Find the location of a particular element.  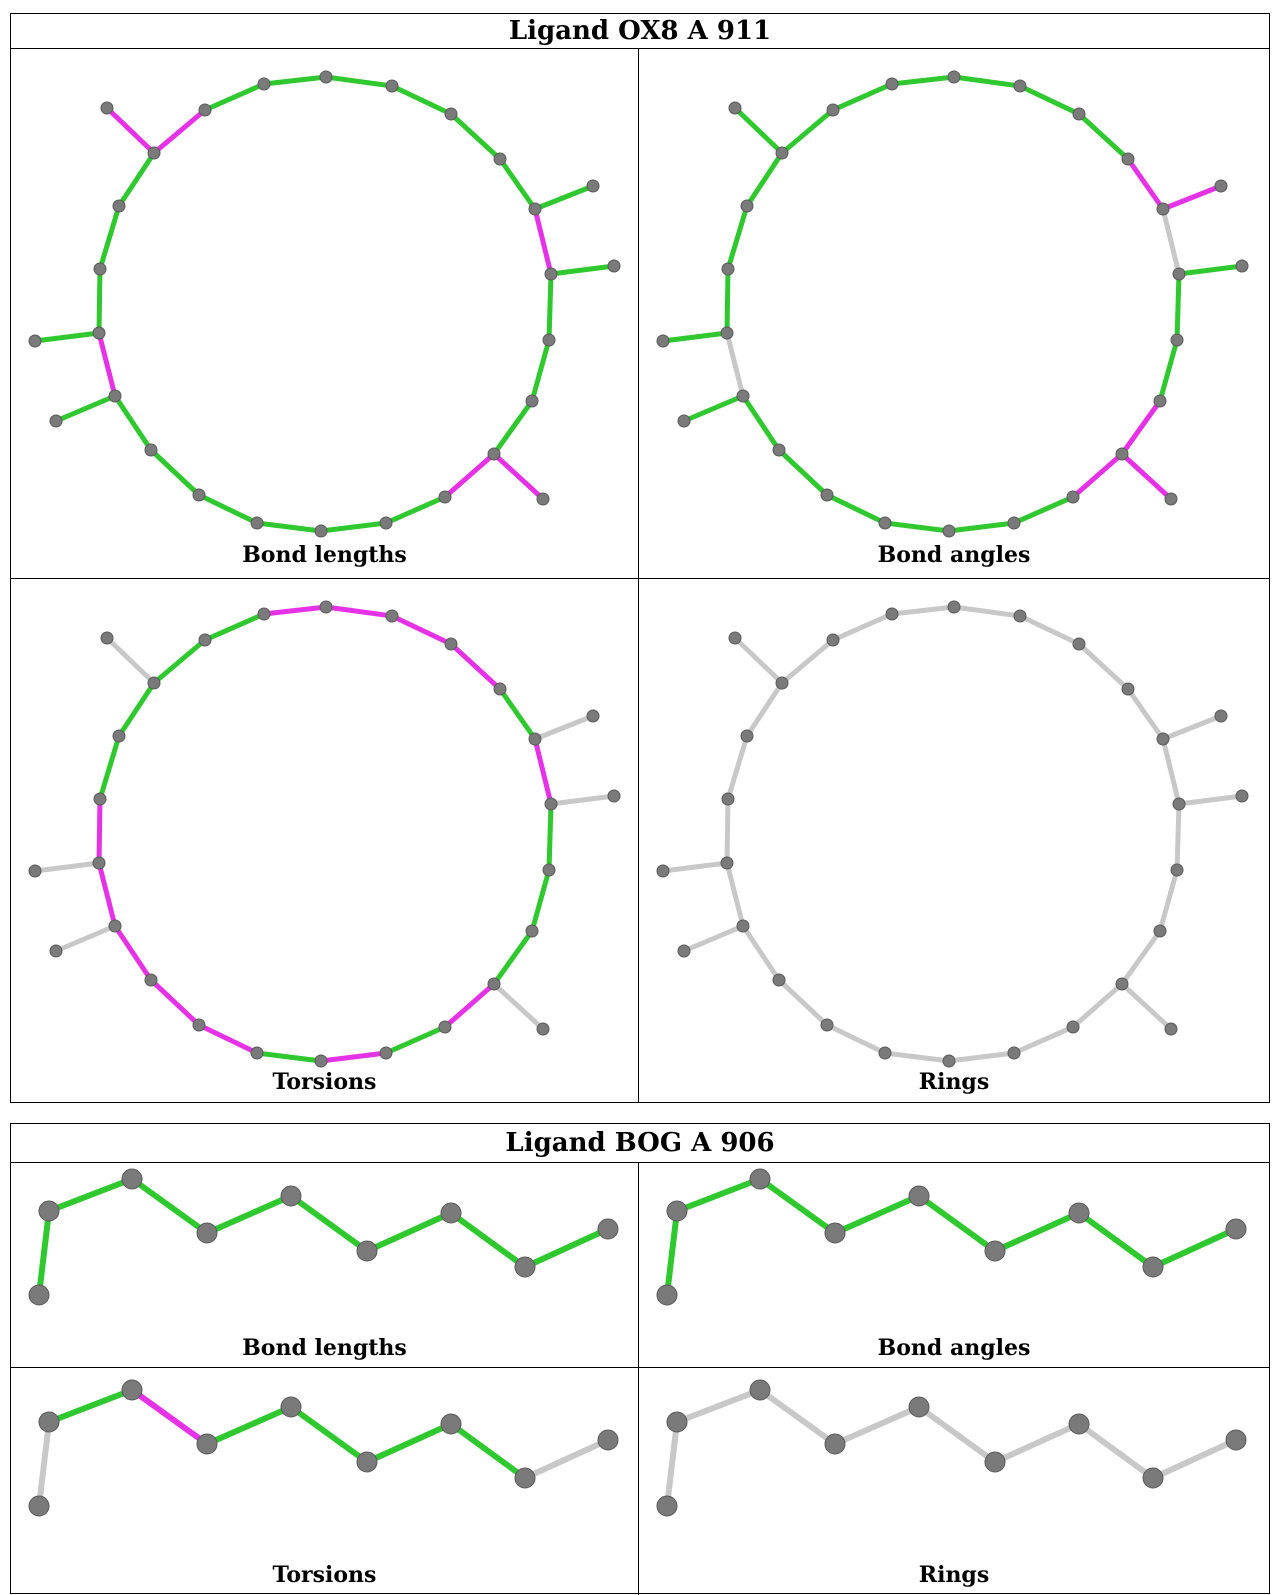

panel-label: Torsions is located at coordinates (324, 1575).